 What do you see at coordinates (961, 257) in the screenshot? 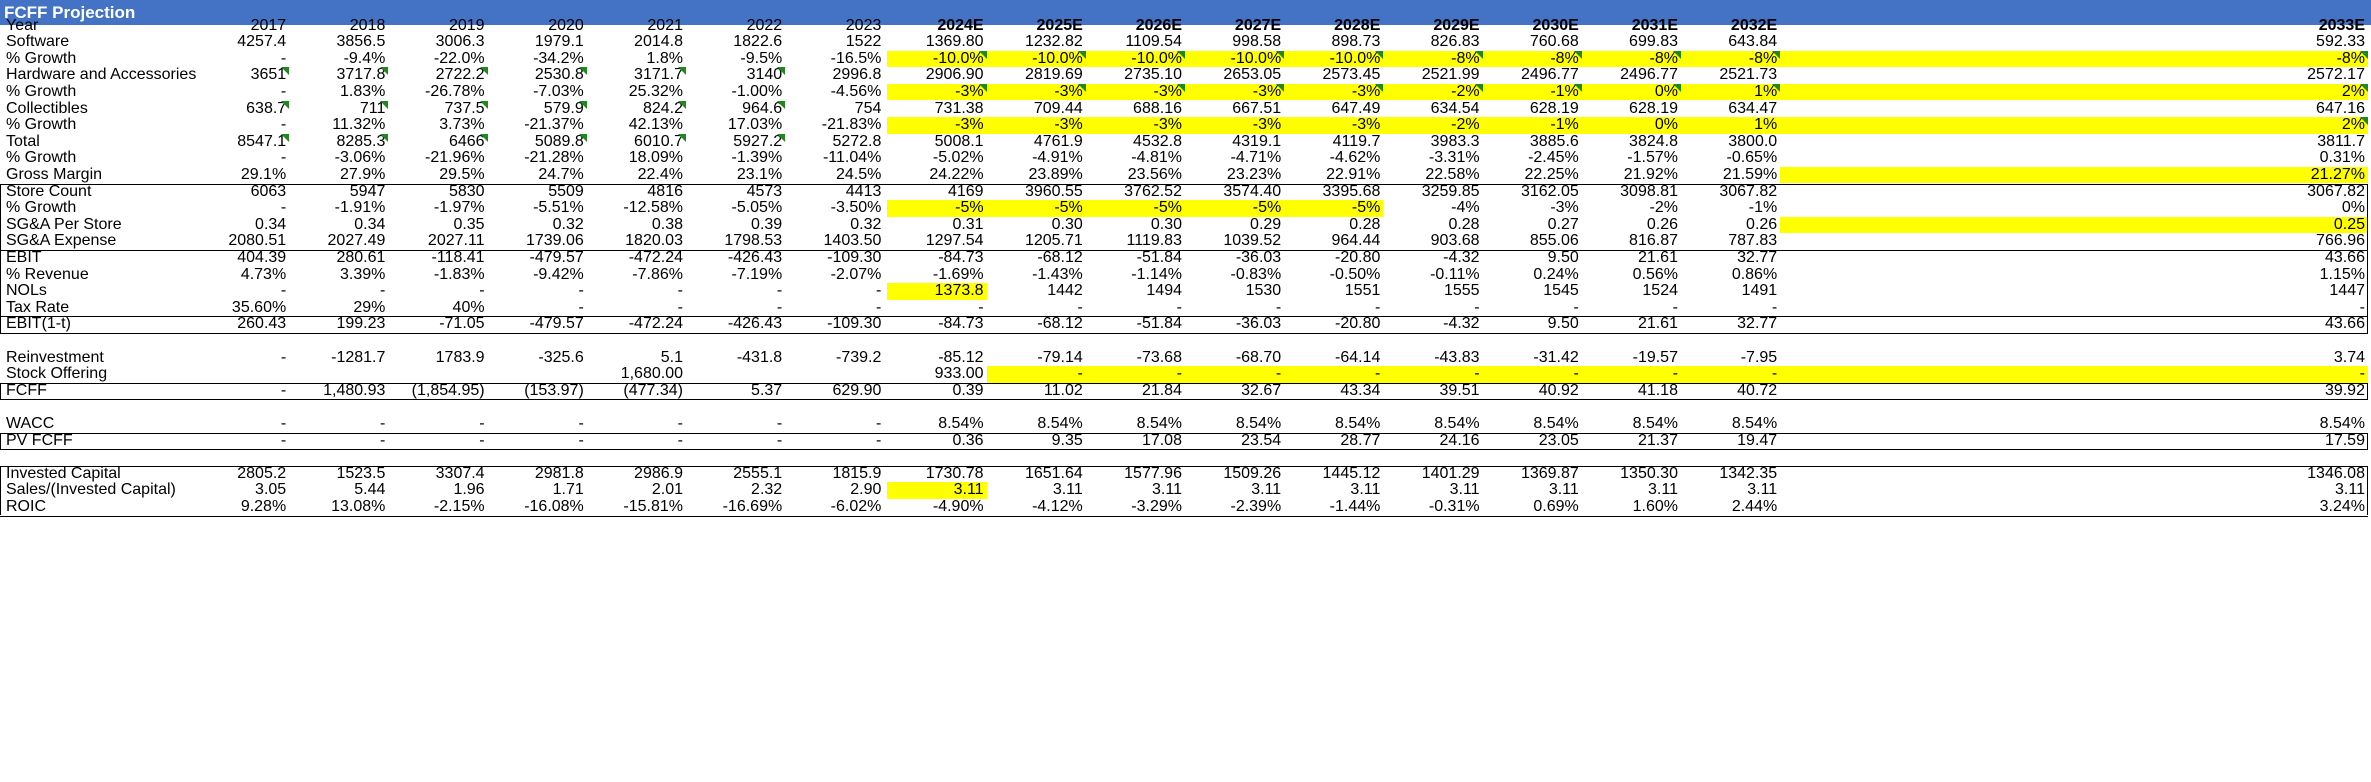
I see `table-cell: -84.73` at bounding box center [961, 257].